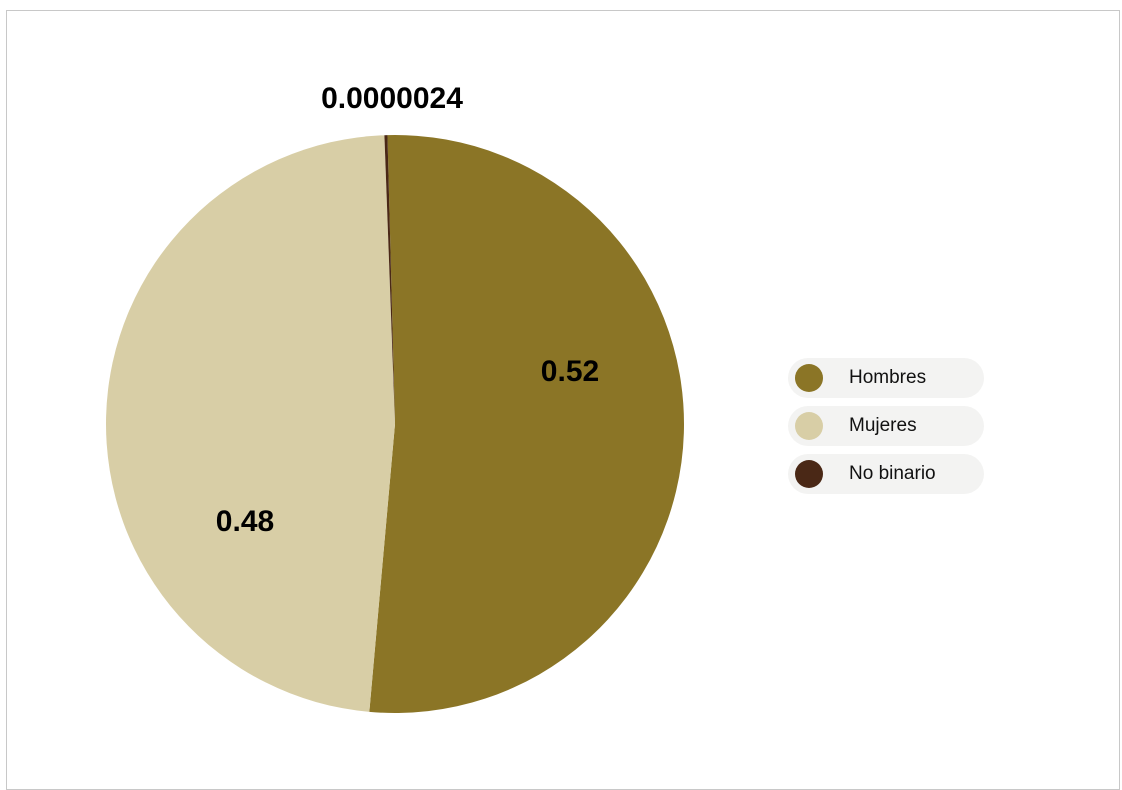  What do you see at coordinates (809, 426) in the screenshot?
I see `legend-swatch-mujeres` at bounding box center [809, 426].